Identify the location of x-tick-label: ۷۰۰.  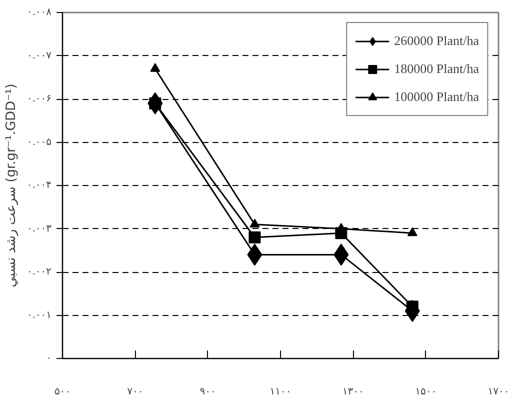
(135, 392).